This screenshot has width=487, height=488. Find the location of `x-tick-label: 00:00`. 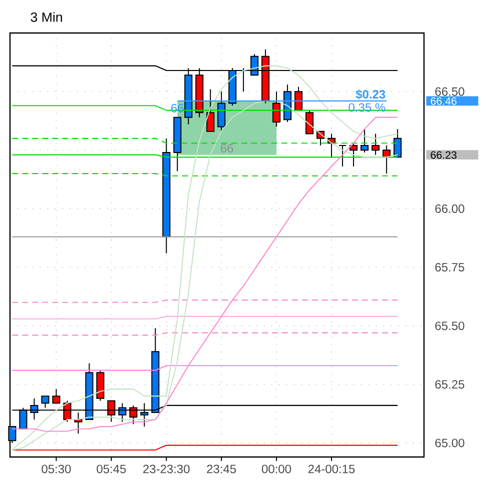

x-tick-label: 00:00 is located at coordinates (277, 469).